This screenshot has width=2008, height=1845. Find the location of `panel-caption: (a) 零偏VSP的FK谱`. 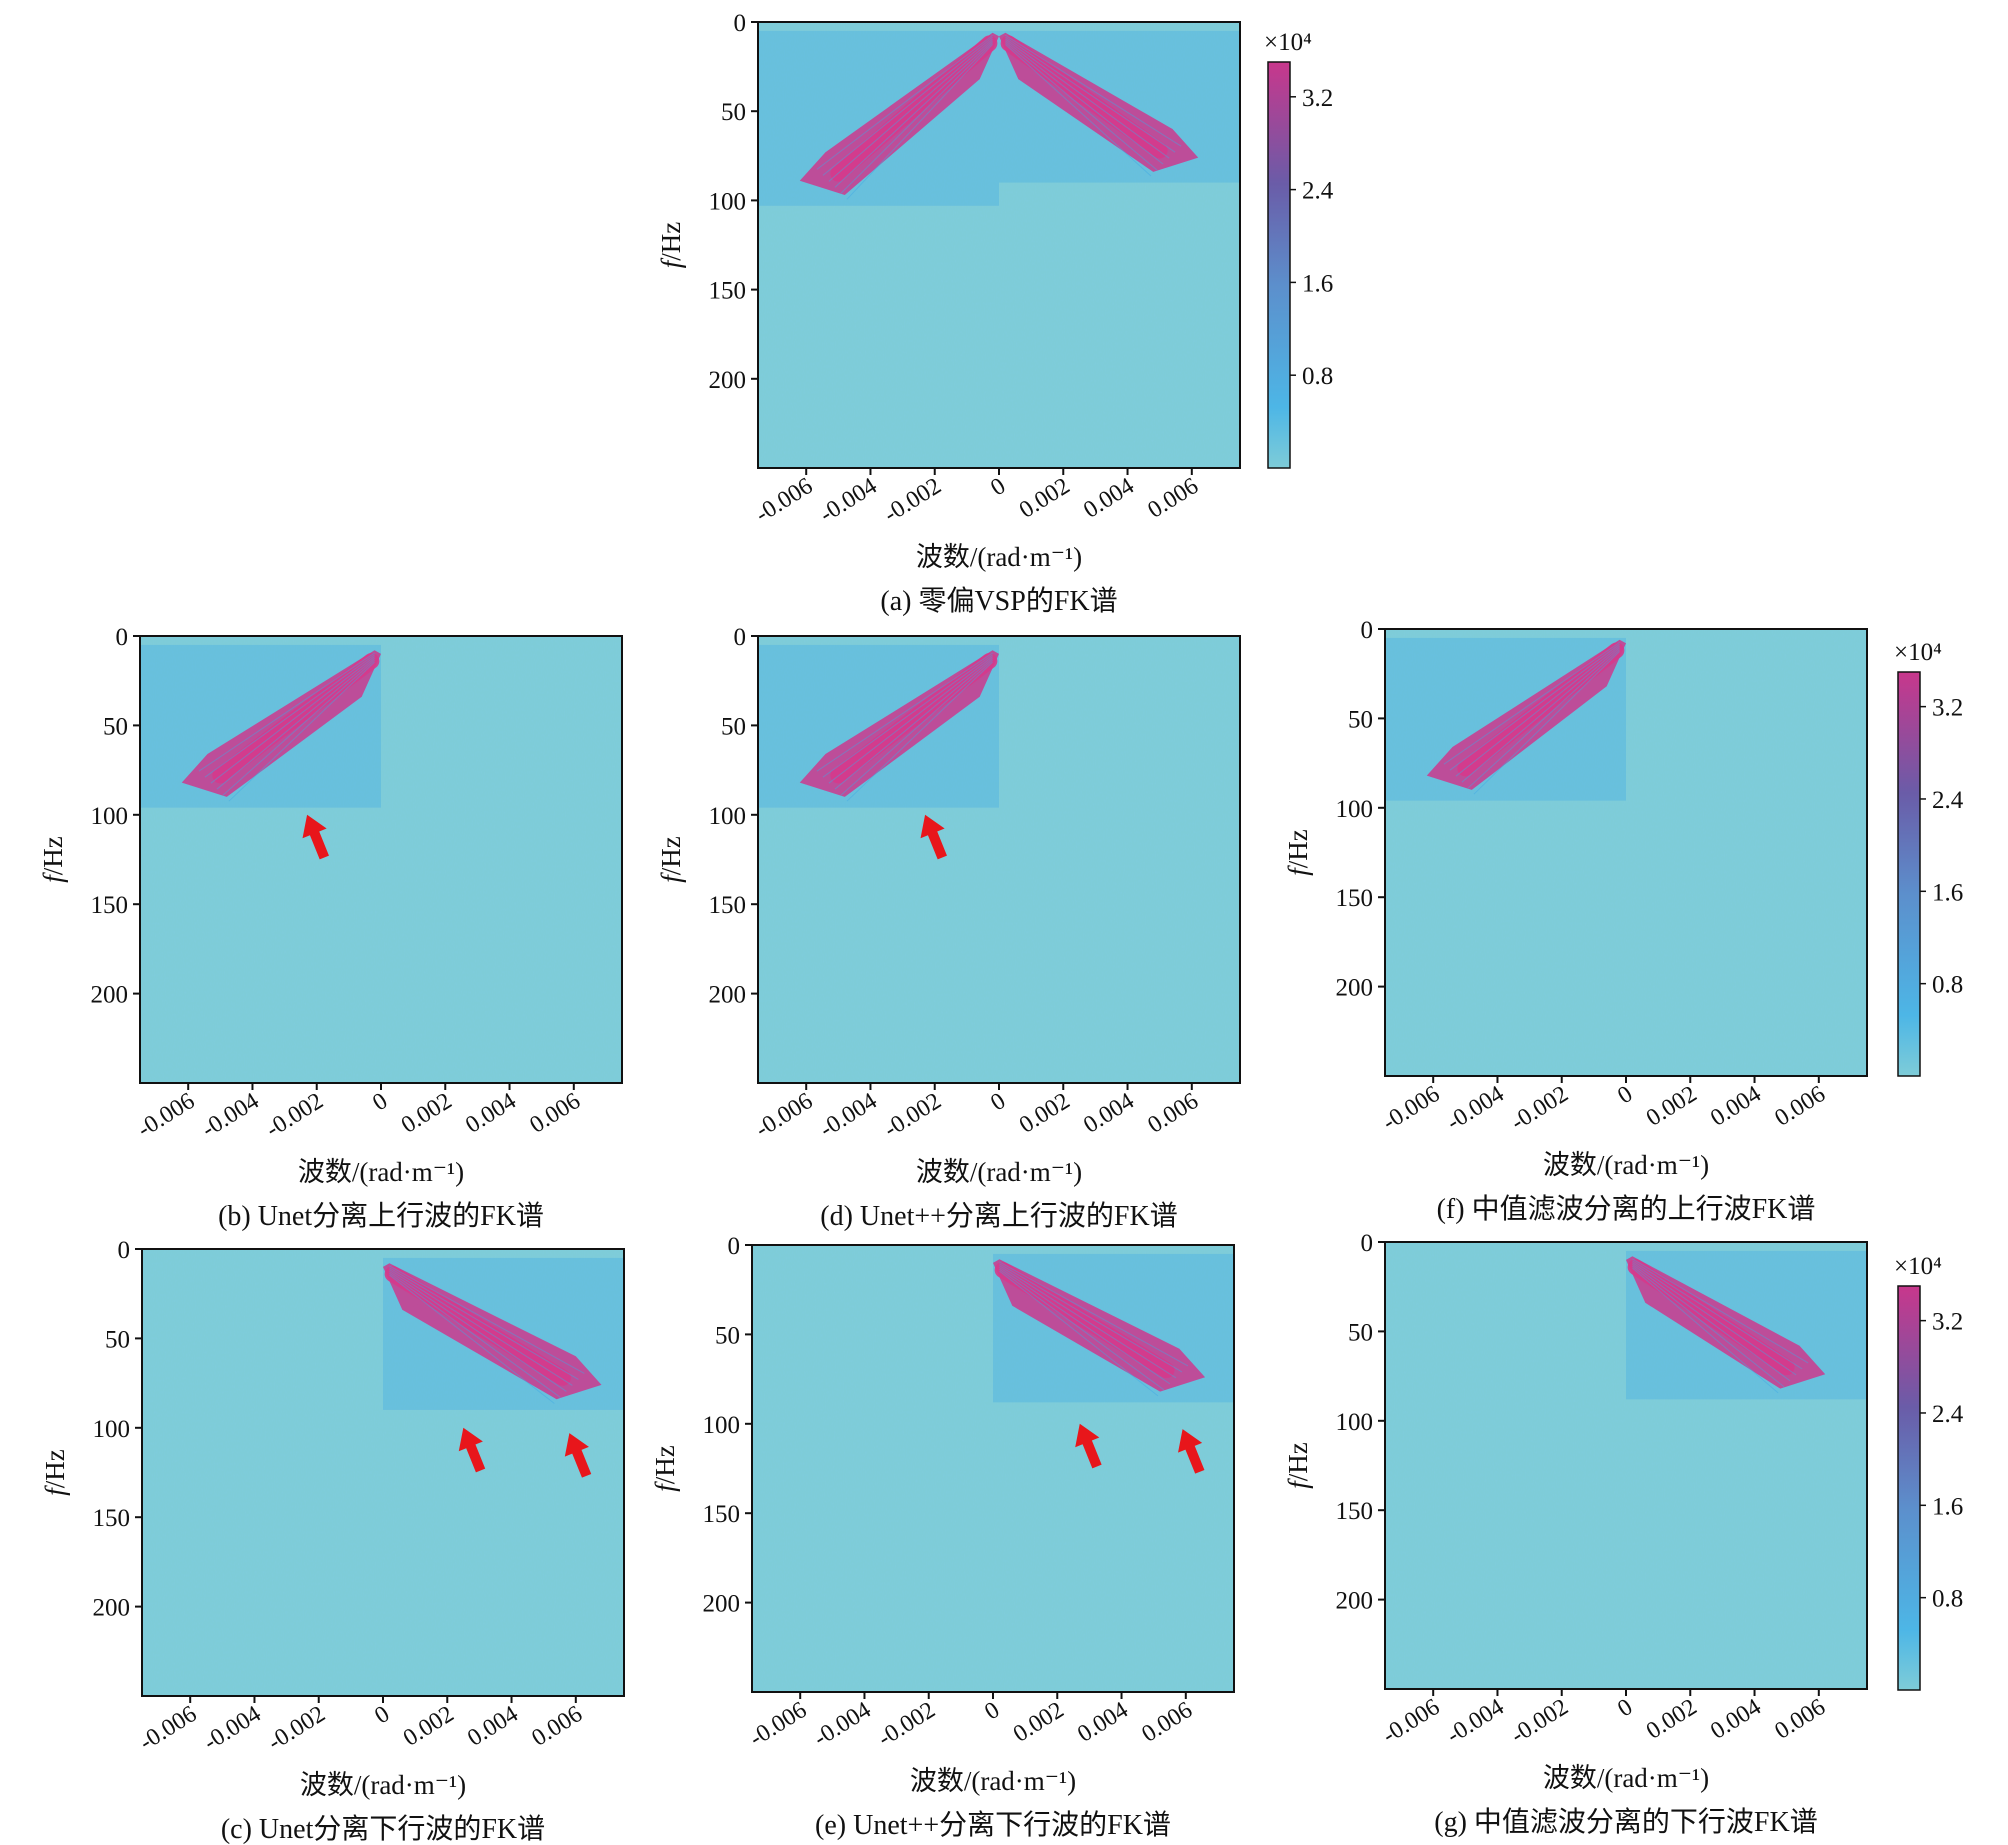

panel-caption: (a) 零偏VSP的FK谱 is located at coordinates (998, 601).